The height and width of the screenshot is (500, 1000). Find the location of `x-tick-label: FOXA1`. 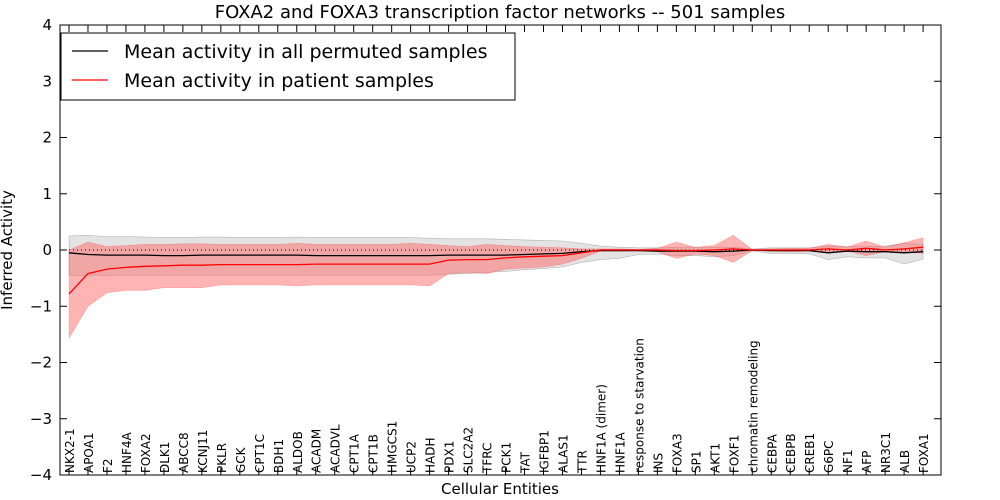

x-tick-label: FOXA1 is located at coordinates (924, 453).